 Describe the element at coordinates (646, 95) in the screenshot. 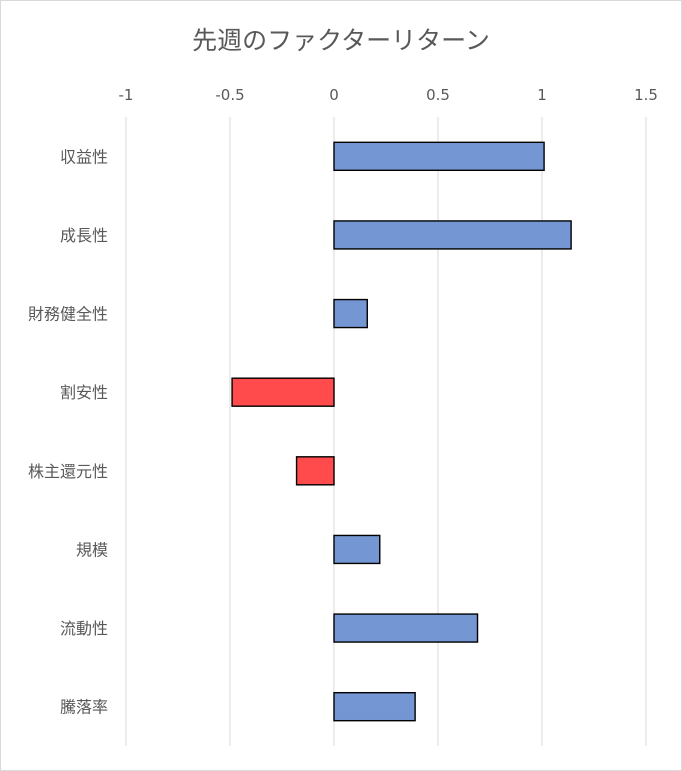

I see `x-tick-label: 1.5` at that location.